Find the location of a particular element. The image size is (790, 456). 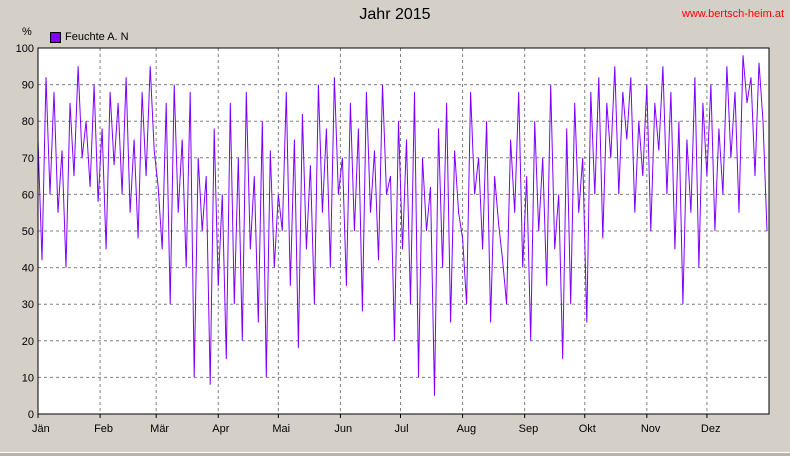

x-tick-label: Dez is located at coordinates (711, 429).